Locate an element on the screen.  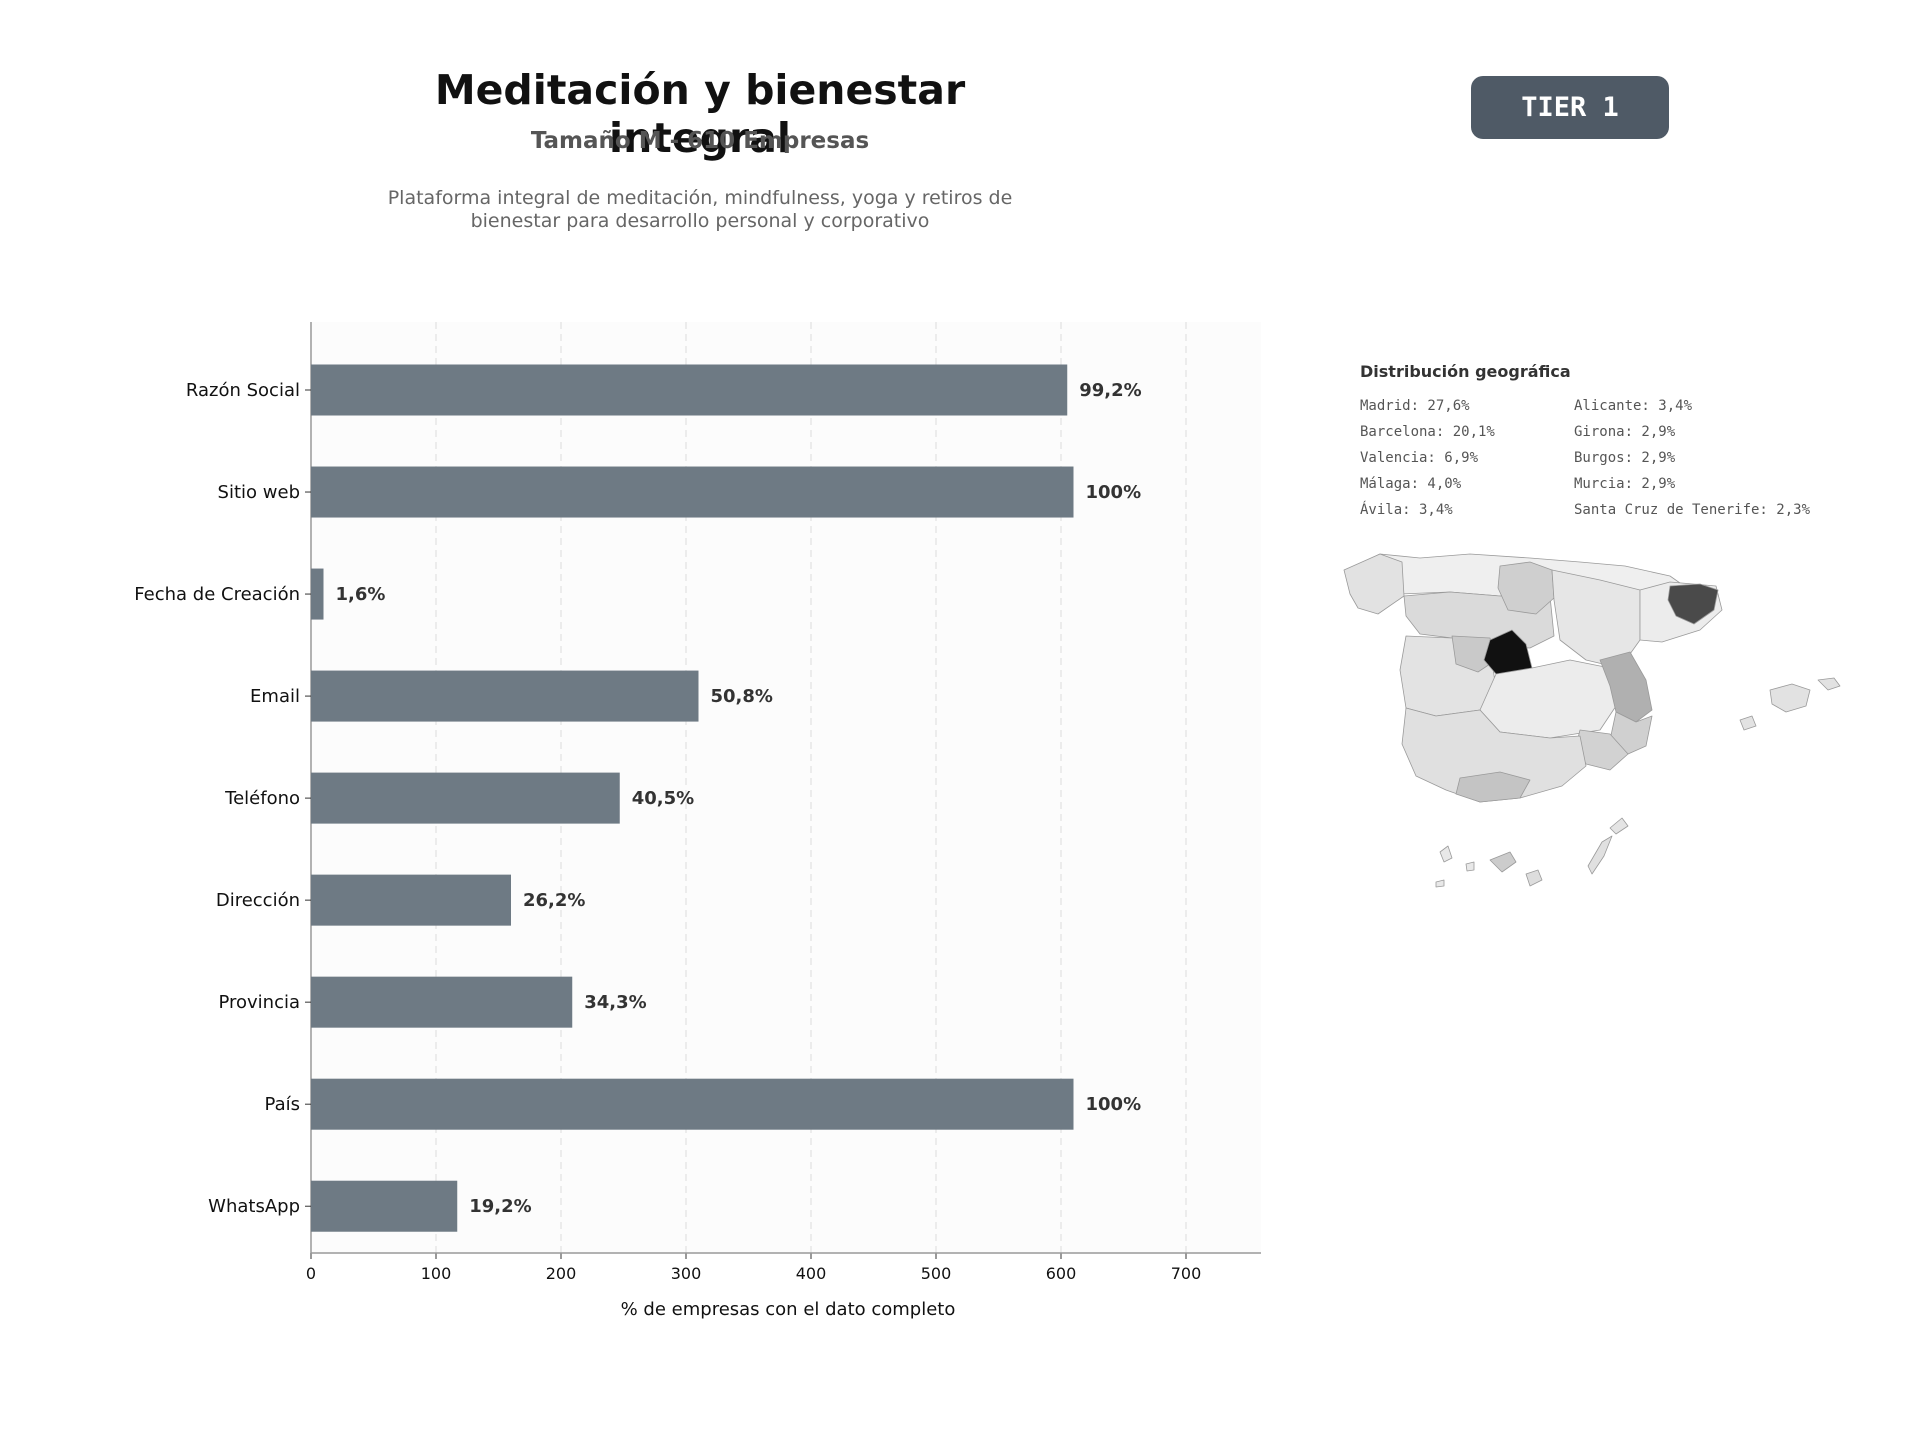
map-region-avila is located at coordinates (1474, 654).